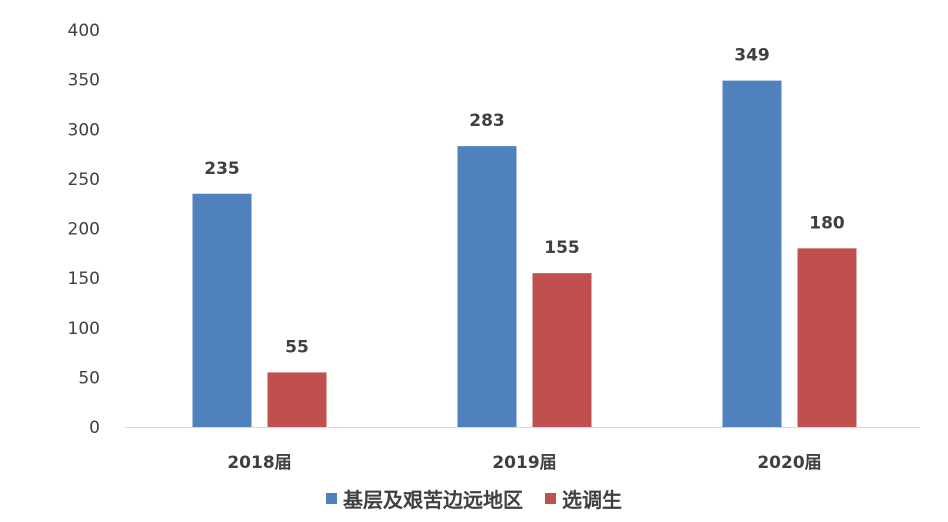 The height and width of the screenshot is (522, 948). What do you see at coordinates (222, 169) in the screenshot?
I see `data-label: 235` at bounding box center [222, 169].